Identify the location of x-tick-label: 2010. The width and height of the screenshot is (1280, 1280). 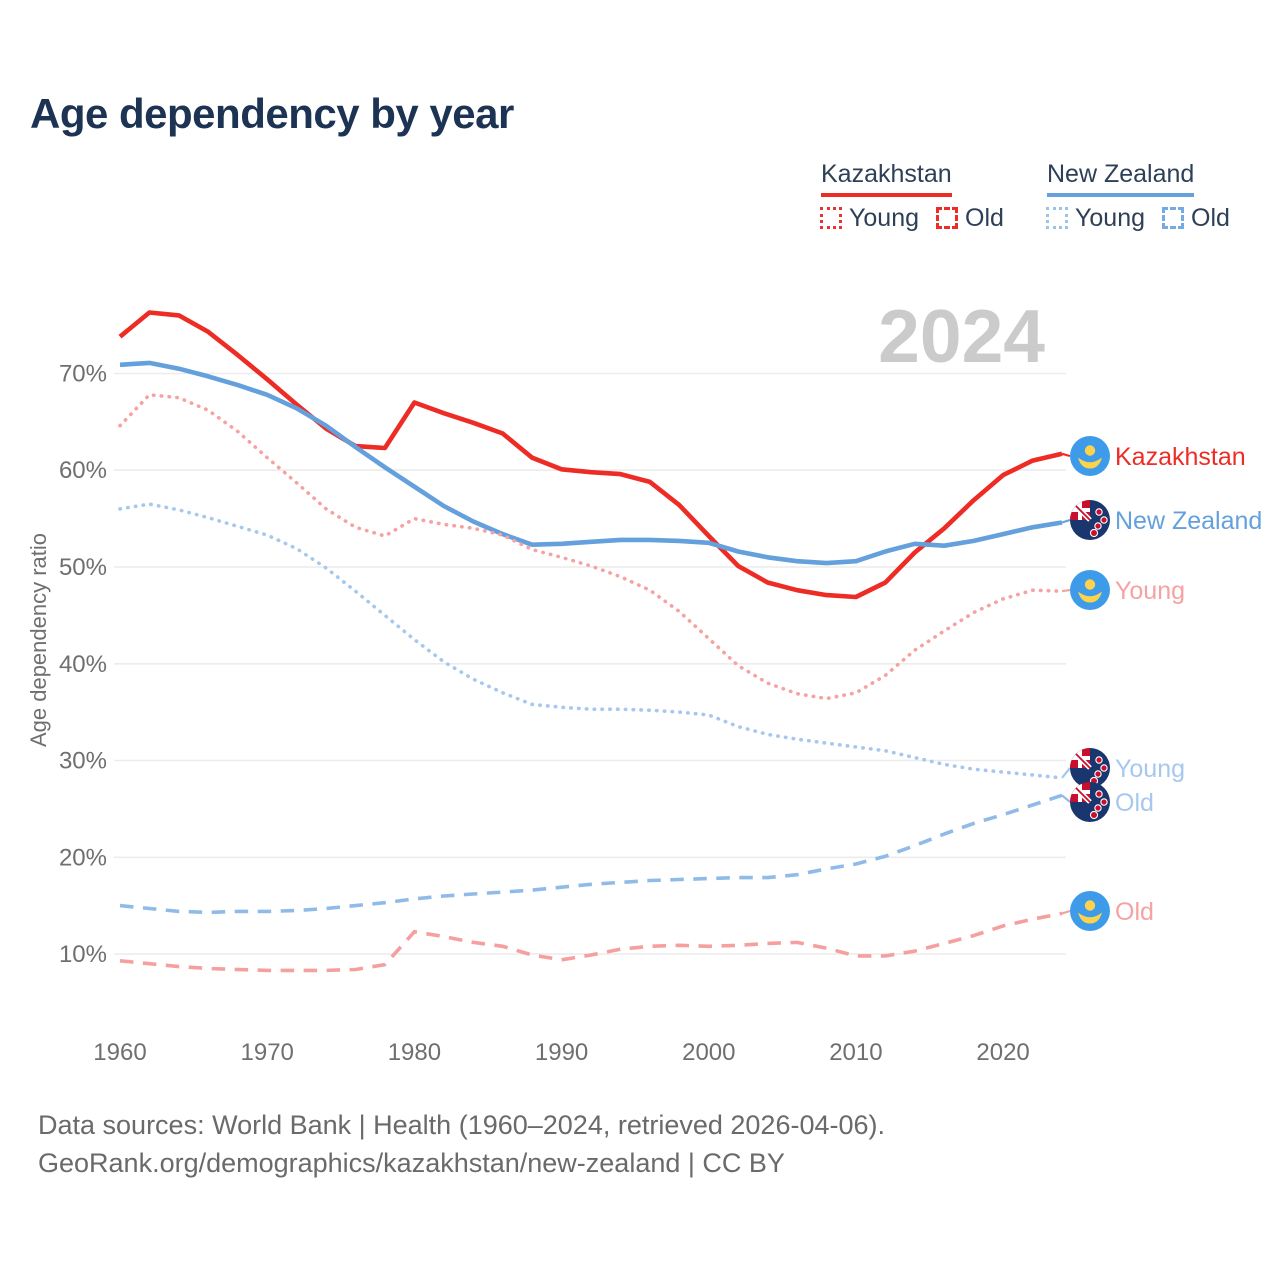
(855, 1052).